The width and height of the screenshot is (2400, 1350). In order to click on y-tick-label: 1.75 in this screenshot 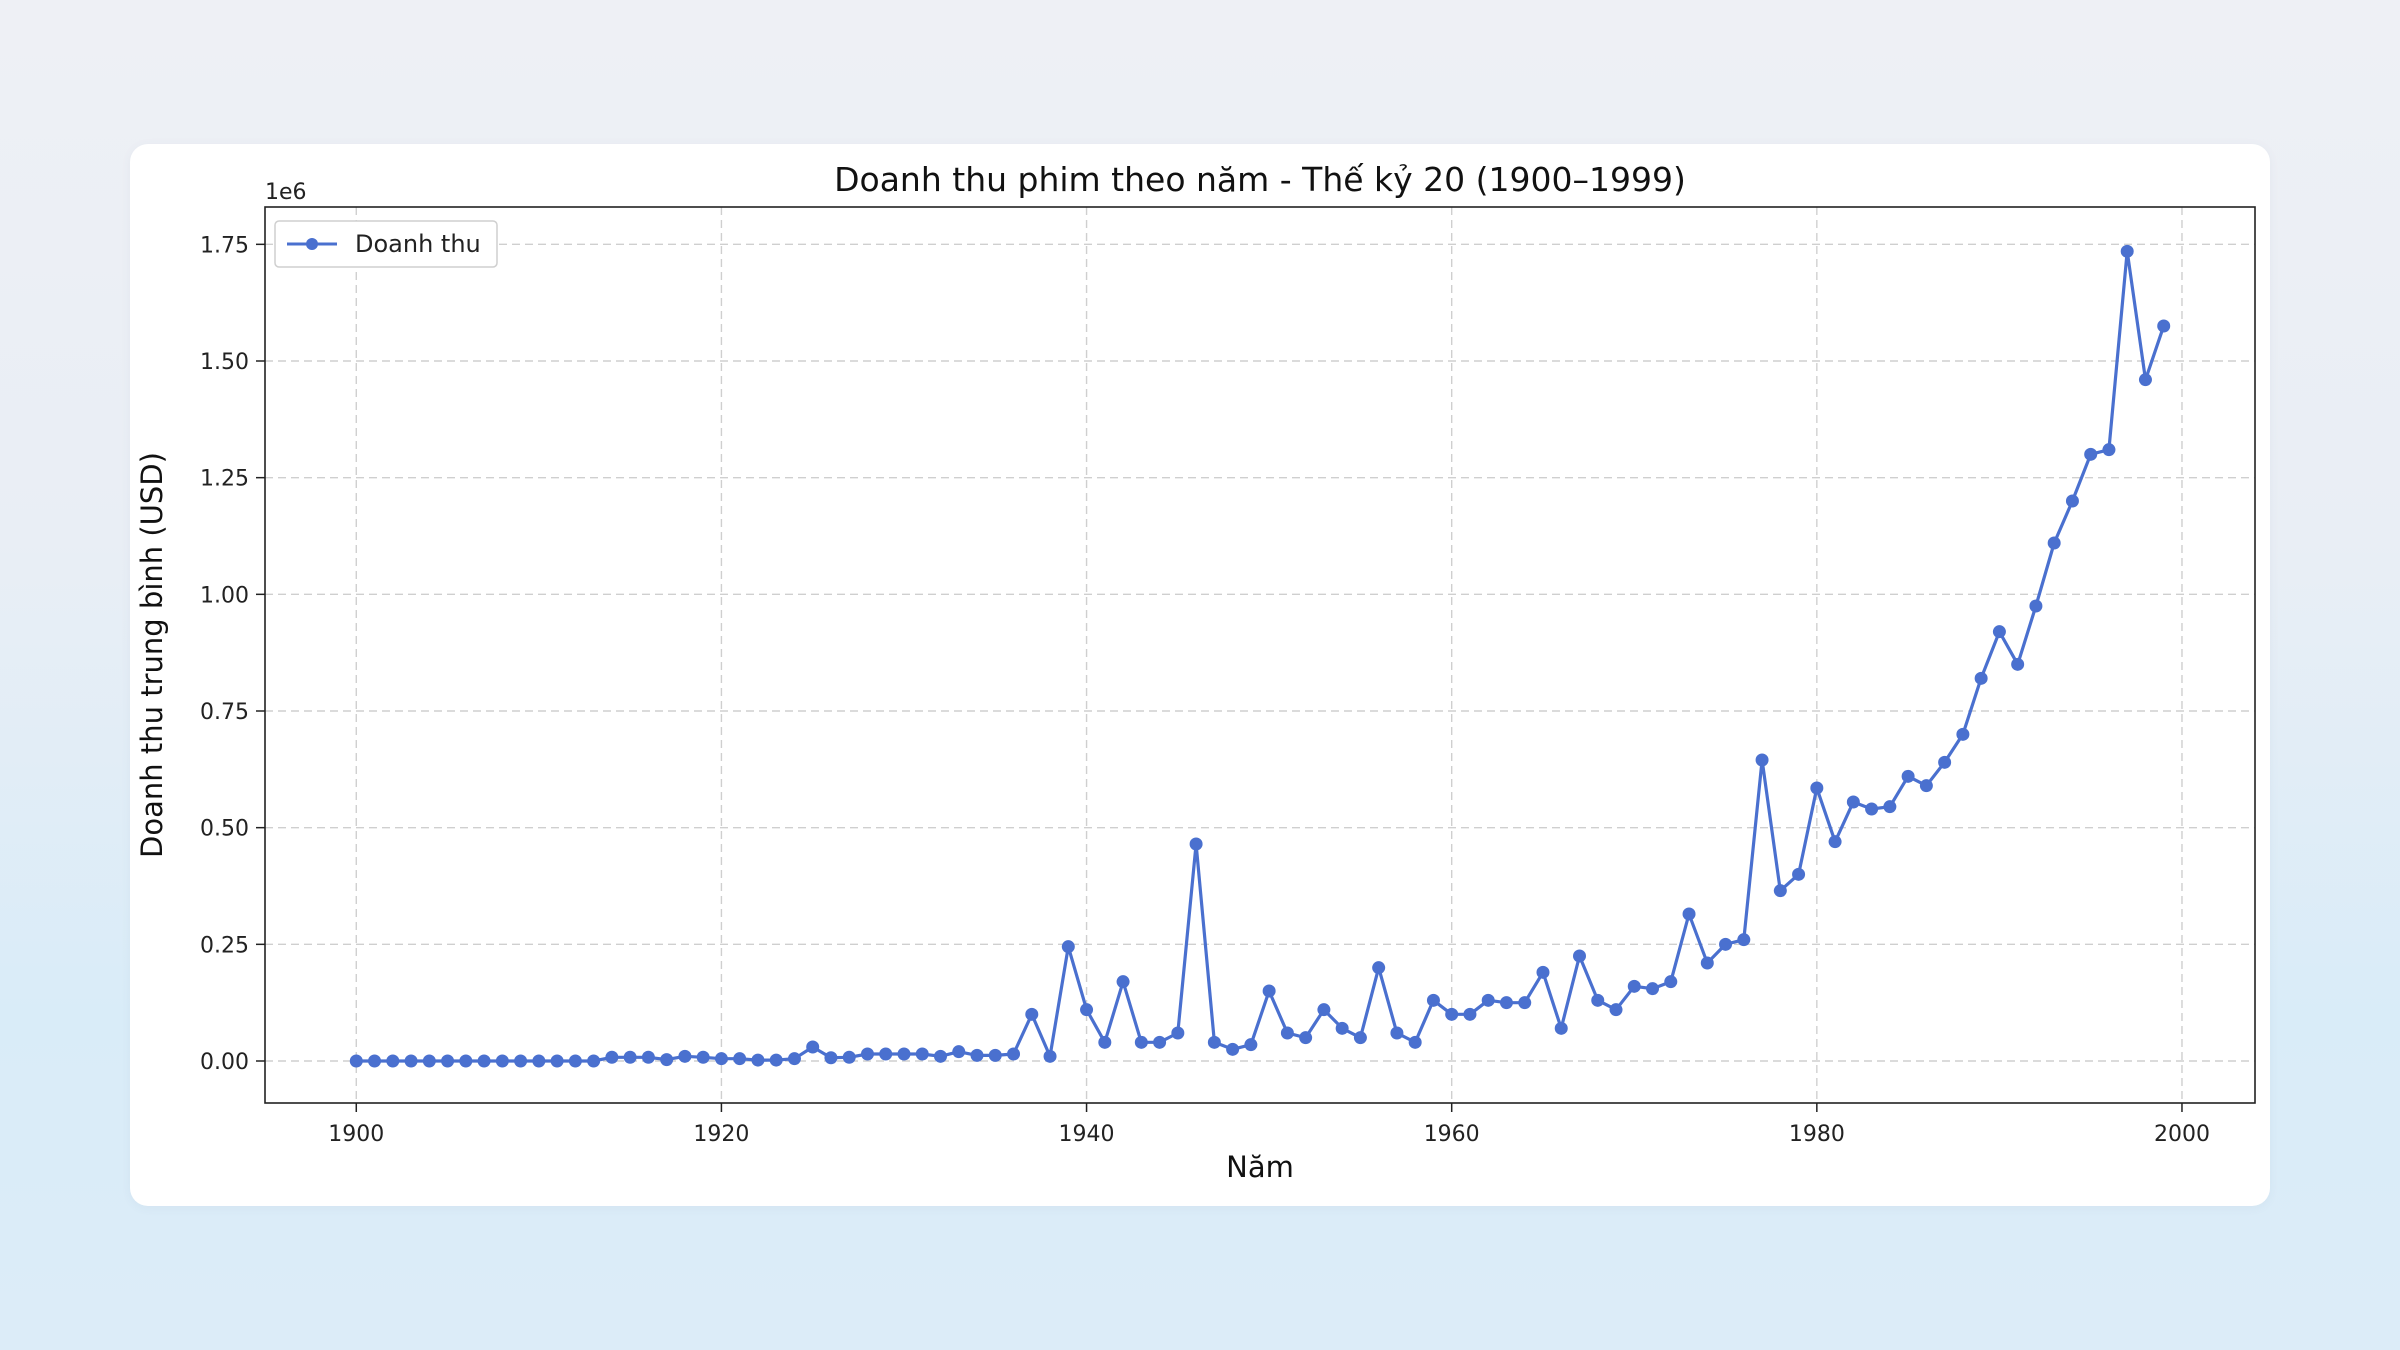, I will do `click(224, 245)`.